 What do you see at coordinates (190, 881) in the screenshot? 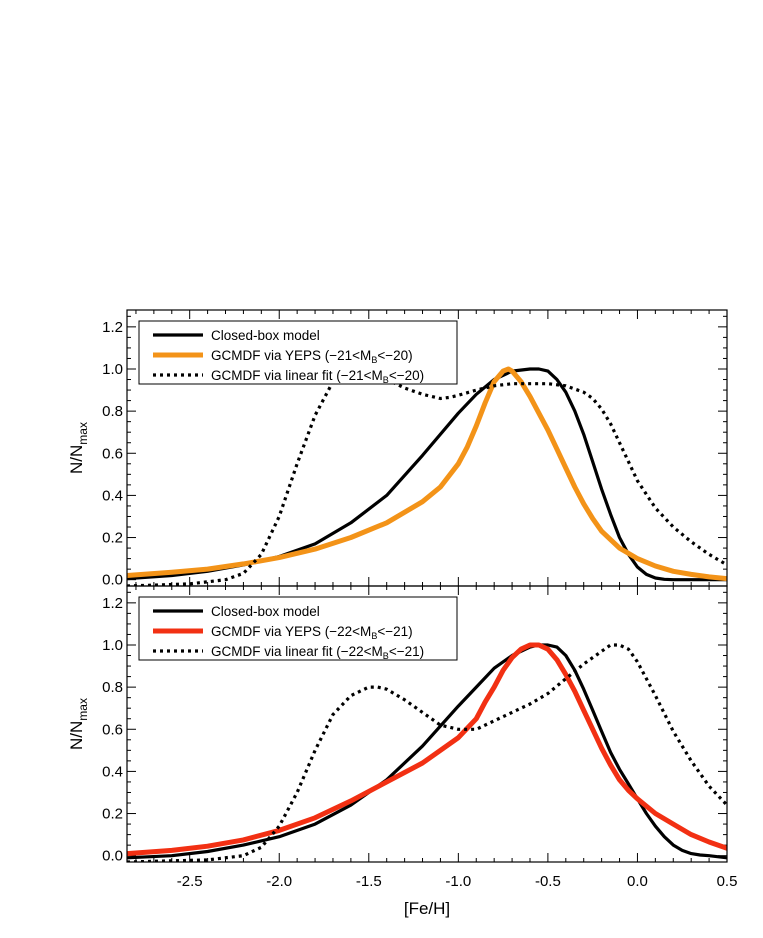
I see `x-tick-label: -2.5` at bounding box center [190, 881].